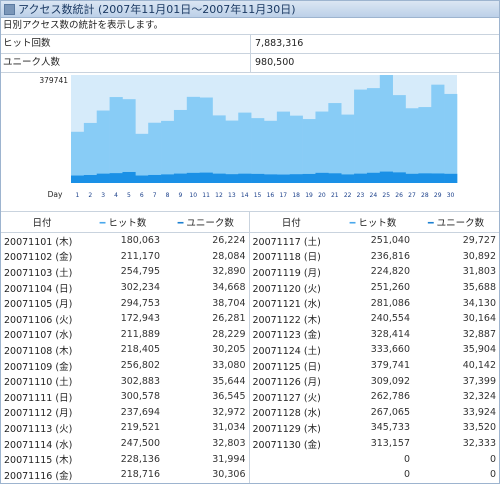 The width and height of the screenshot is (500, 484). What do you see at coordinates (479, 256) in the screenshot?
I see `unique-cell: 30,892` at bounding box center [479, 256].